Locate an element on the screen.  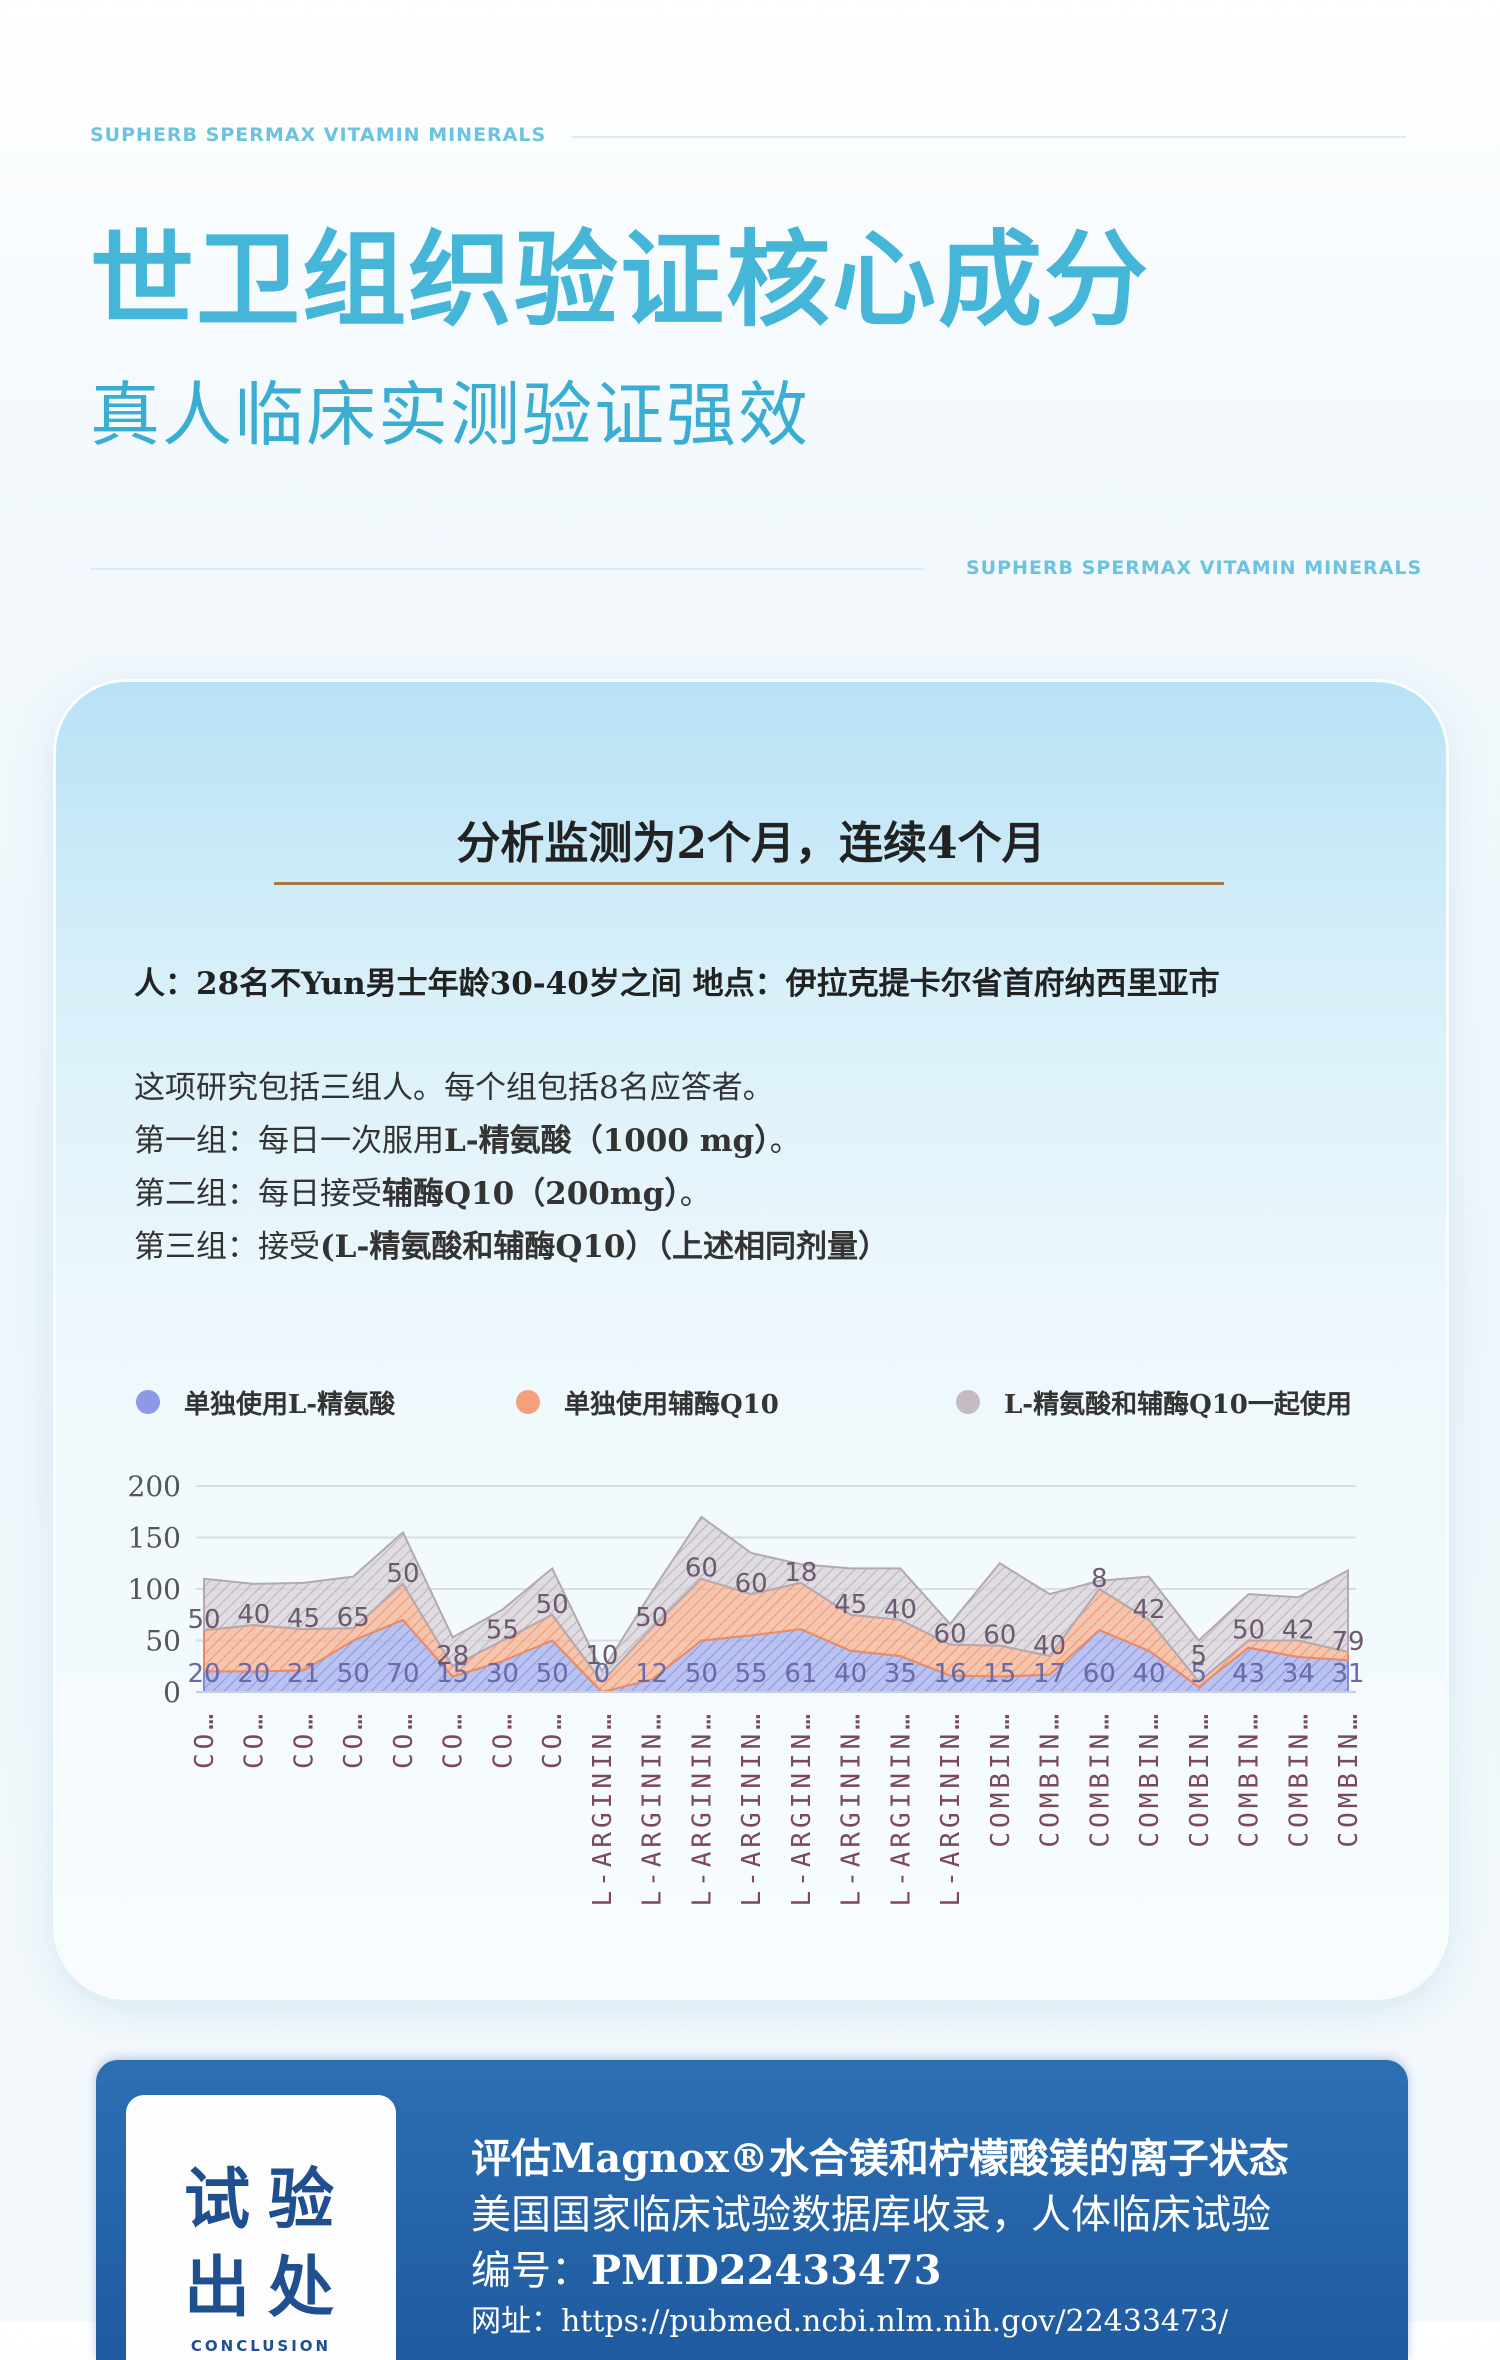
y-tick-label: 50 is located at coordinates (163, 1641).